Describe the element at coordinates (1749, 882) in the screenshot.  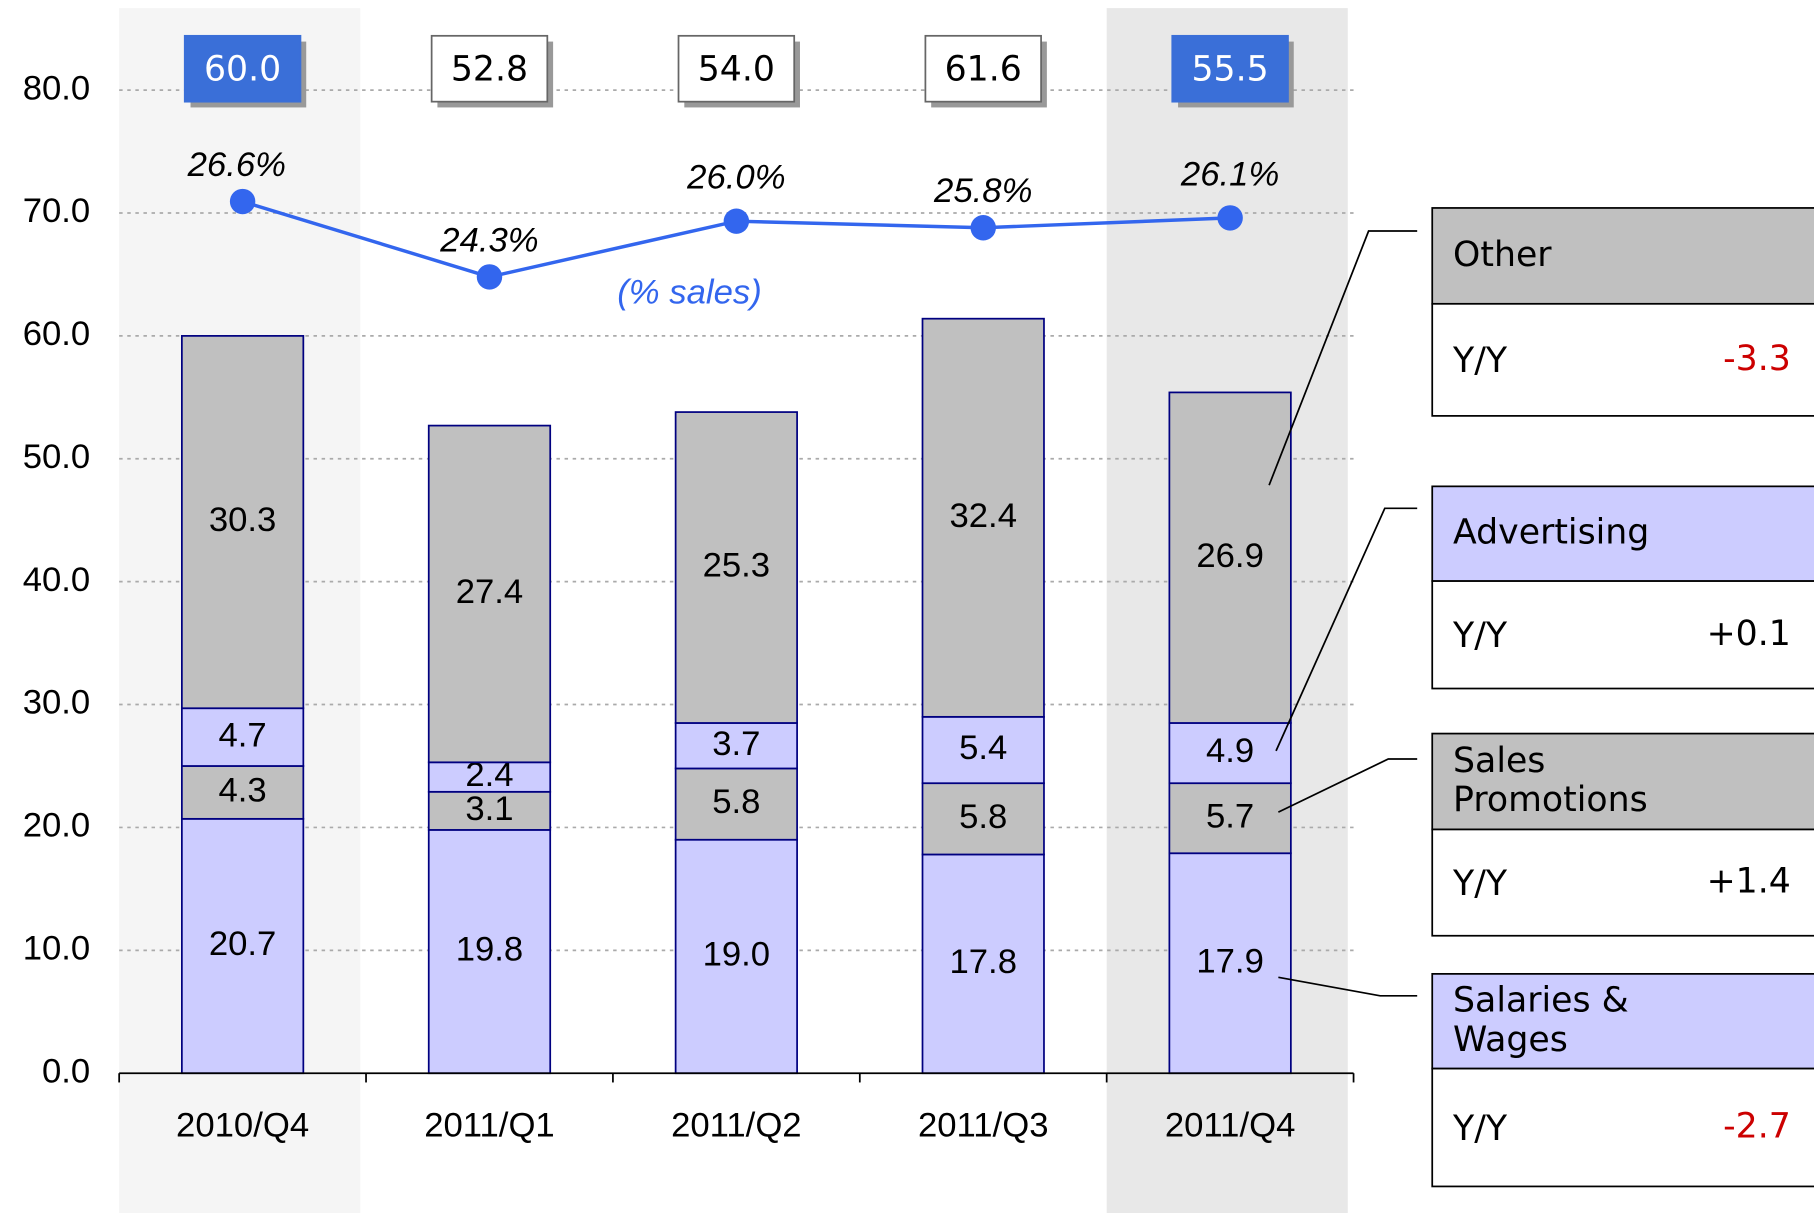
I see `yoy-value: +1.4` at that location.